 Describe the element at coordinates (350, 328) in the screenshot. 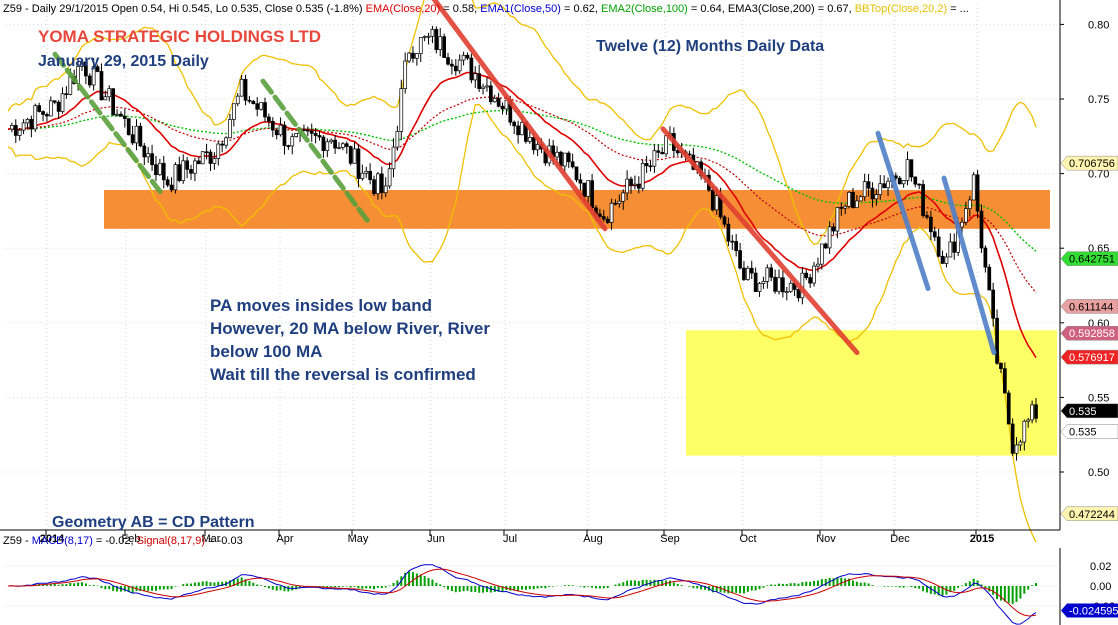

I see `note-line-2: However, 20 MA below River, River` at that location.